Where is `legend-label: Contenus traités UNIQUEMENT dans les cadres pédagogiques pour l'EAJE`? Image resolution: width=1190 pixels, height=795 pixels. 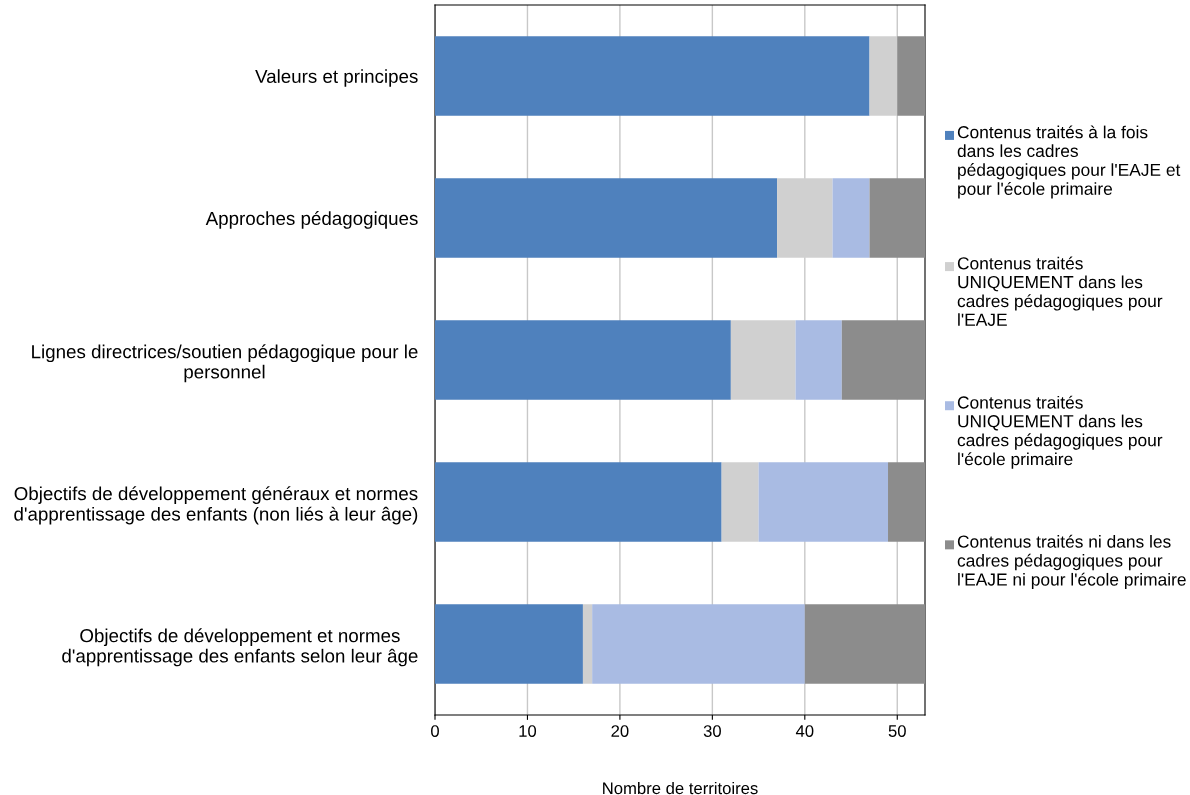 legend-label: Contenus traités UNIQUEMENT dans les cadres pédagogiques pour l'EAJE is located at coordinates (1060, 291).